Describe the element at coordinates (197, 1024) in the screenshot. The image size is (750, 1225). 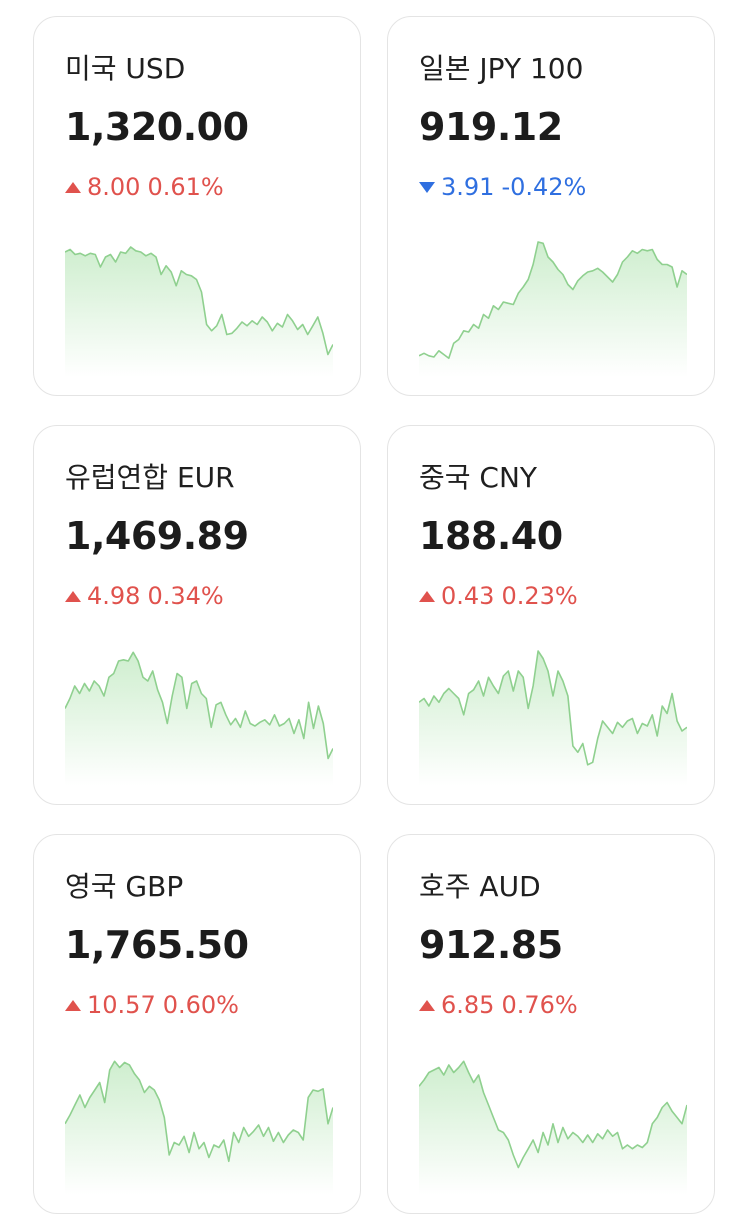
I see `rate-card-gbp: 영국 GBP 1,765.50 10.57 0.60%` at that location.